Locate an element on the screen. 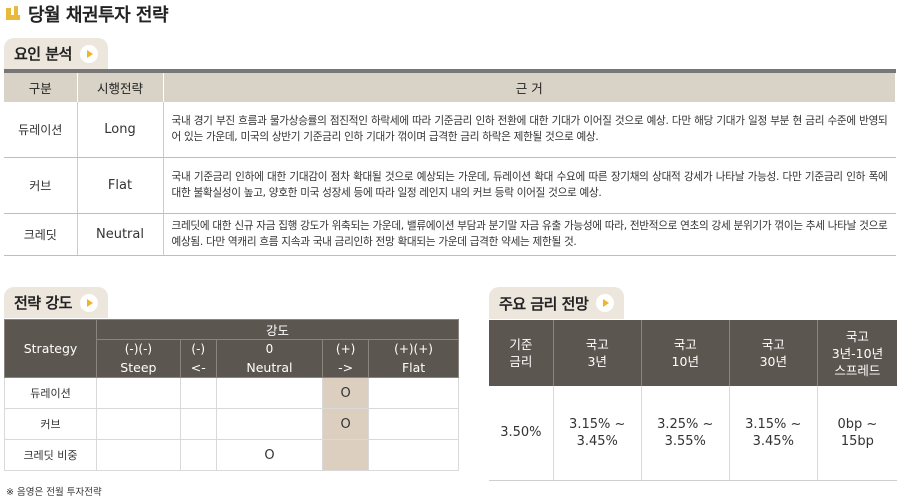 This screenshot has width=901, height=501. rate-value-line: 3.25% ~ is located at coordinates (685, 424).